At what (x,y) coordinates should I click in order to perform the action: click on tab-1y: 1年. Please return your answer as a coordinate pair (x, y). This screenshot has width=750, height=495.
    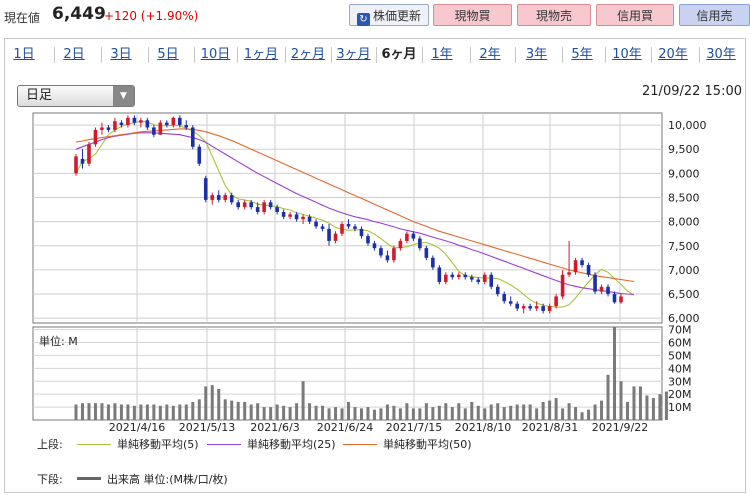
    Looking at the image, I should click on (442, 54).